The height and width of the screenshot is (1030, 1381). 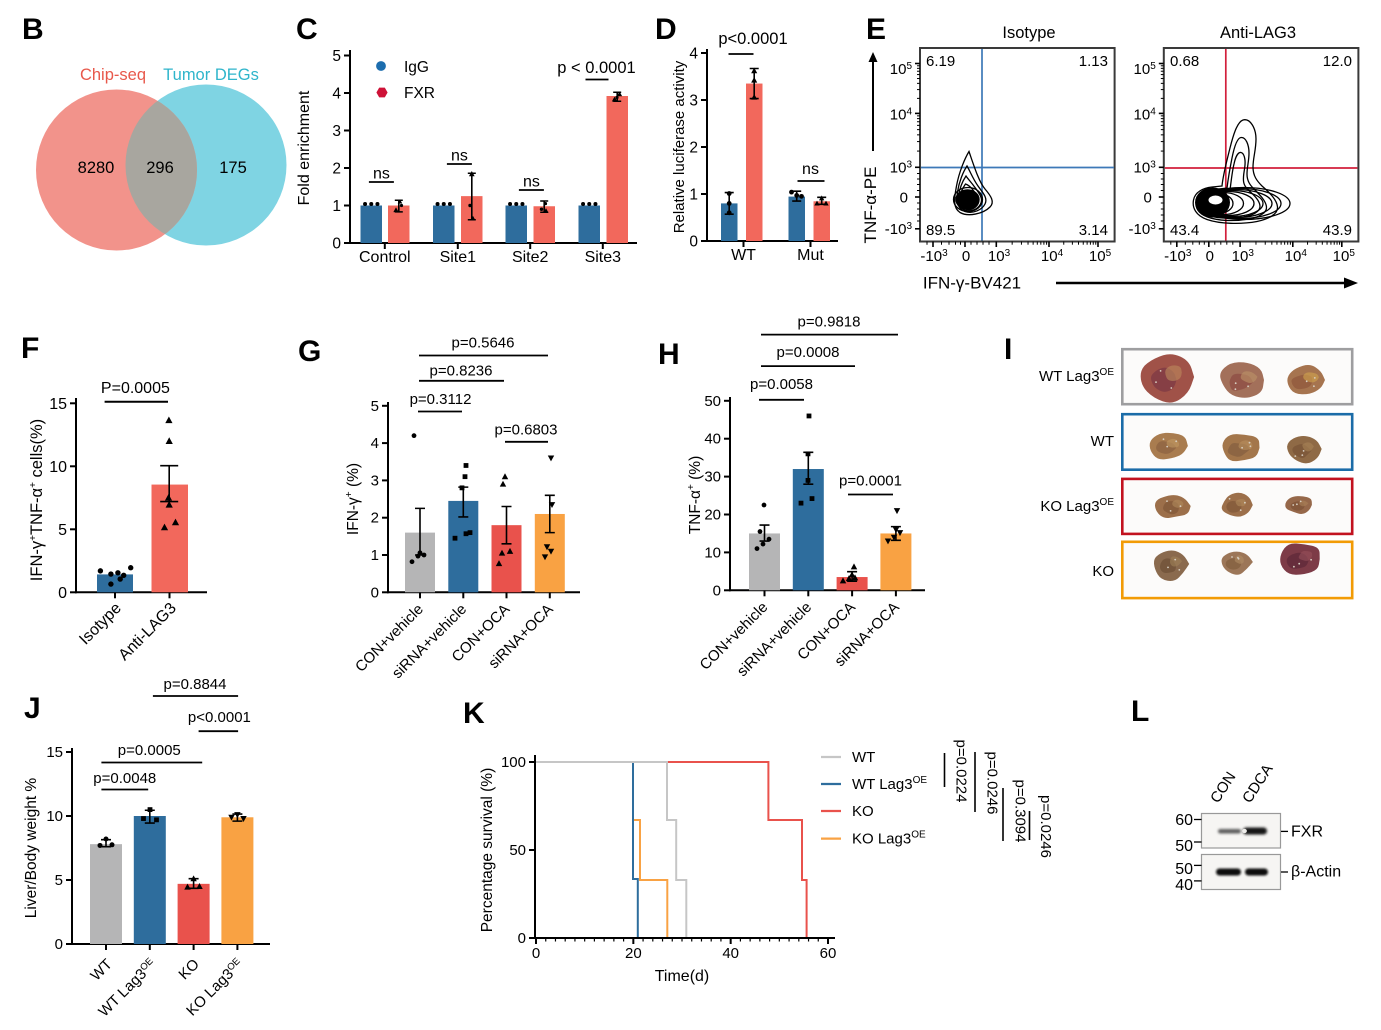 I want to click on svg-text: 89.5, so click(x=940, y=230).